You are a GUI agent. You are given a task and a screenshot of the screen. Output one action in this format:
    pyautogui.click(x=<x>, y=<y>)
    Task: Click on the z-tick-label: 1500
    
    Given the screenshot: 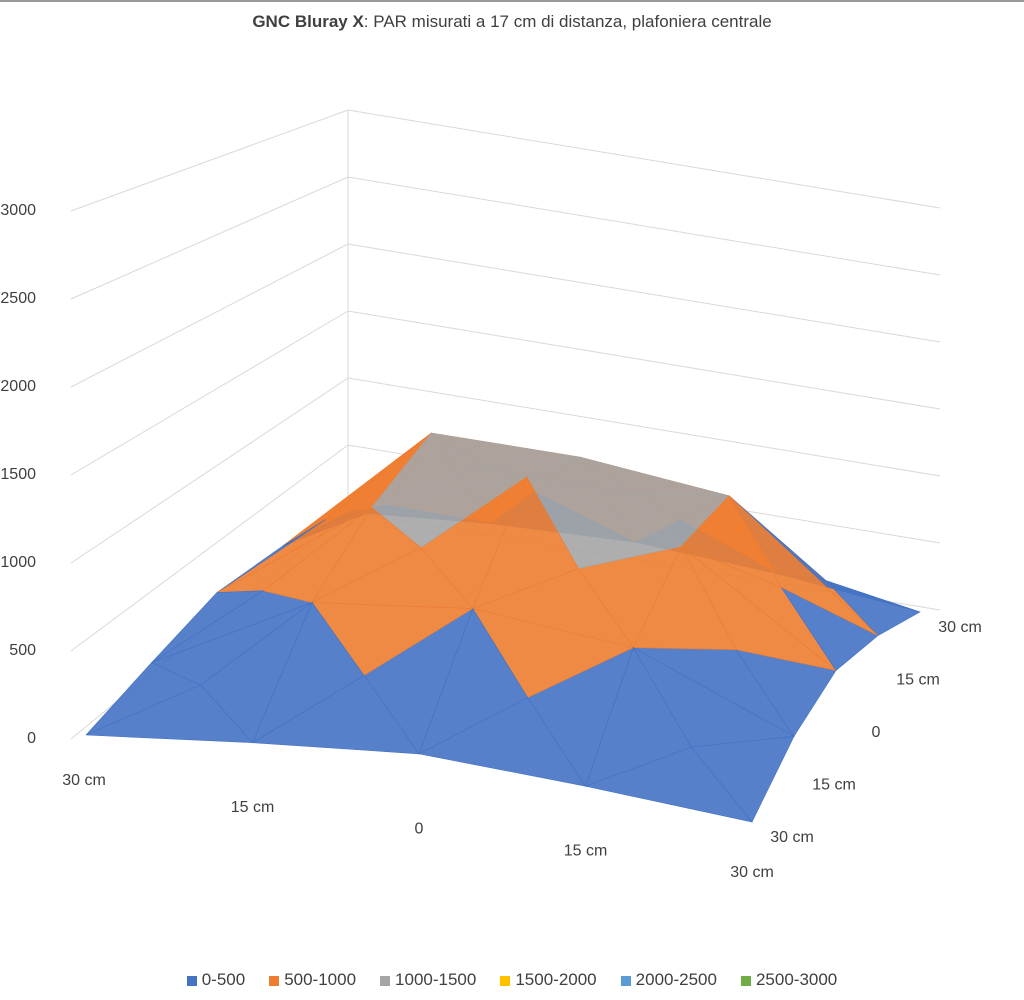 What is the action you would take?
    pyautogui.click(x=18, y=474)
    